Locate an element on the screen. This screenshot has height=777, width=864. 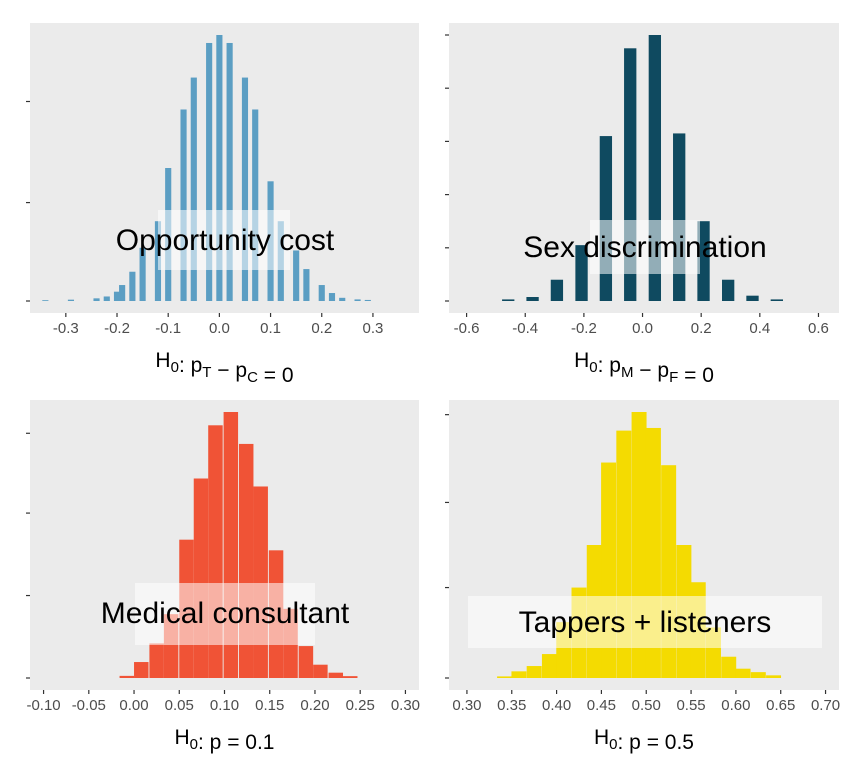
panel-label: Sex discrimination is located at coordinates (644, 247).